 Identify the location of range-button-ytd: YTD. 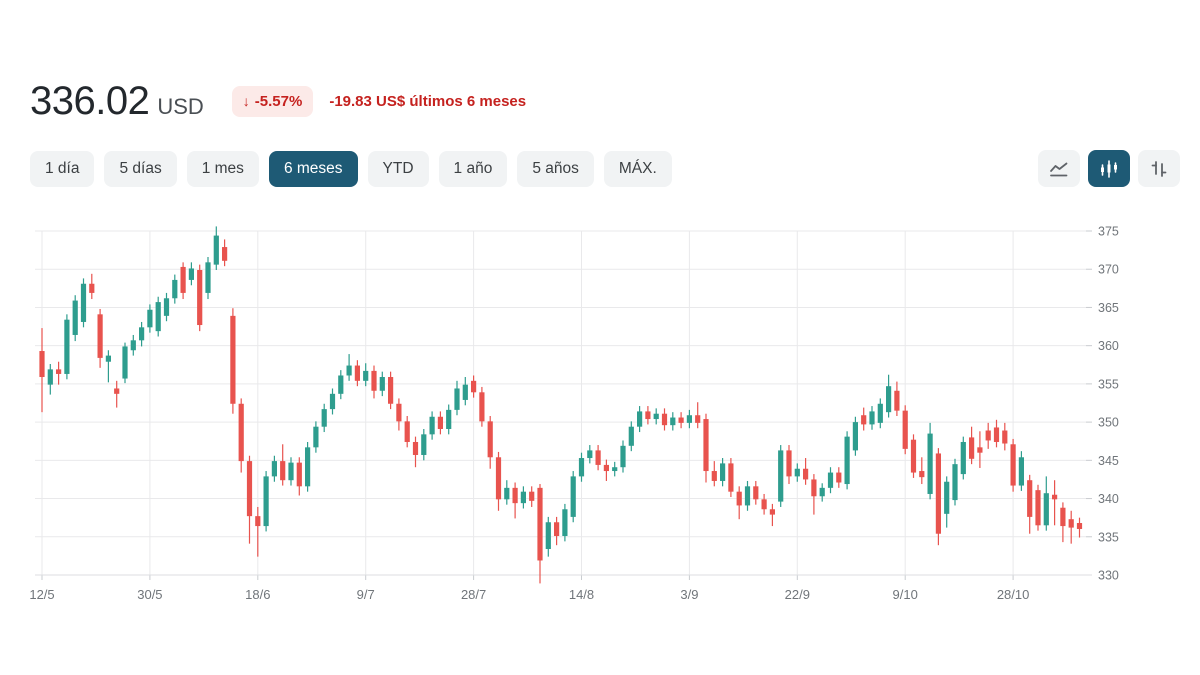
(398, 168).